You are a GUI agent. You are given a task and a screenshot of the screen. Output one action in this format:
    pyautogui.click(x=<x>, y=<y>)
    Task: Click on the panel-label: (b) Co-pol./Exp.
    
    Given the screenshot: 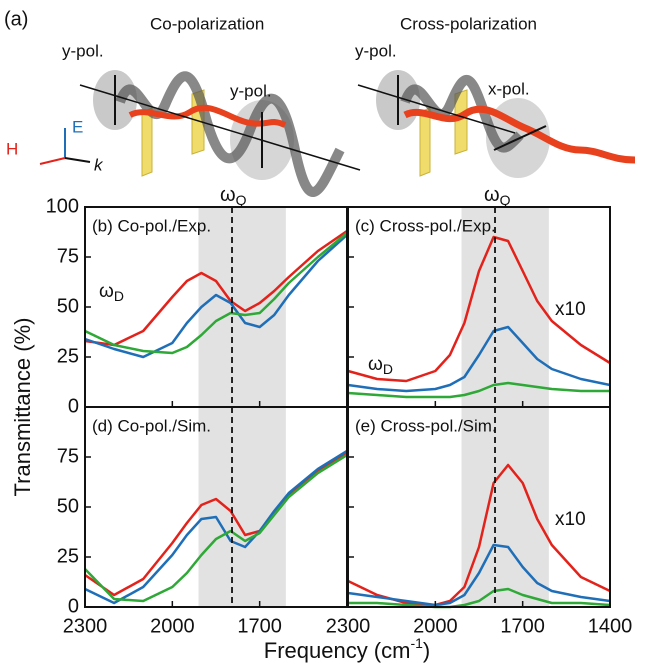 What is the action you would take?
    pyautogui.click(x=151, y=225)
    